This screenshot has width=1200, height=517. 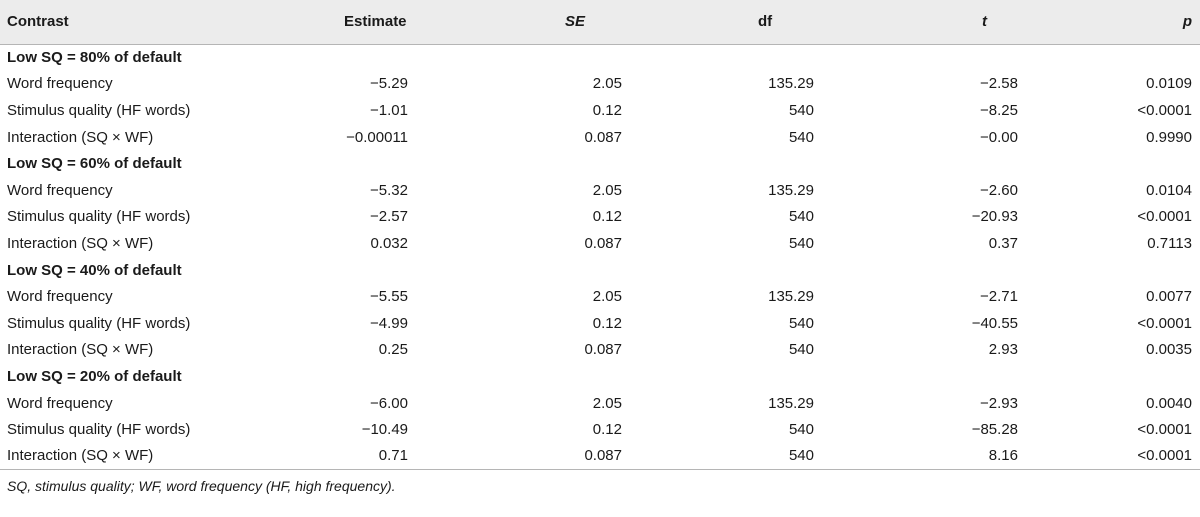 I want to click on cell-t: −2.71, so click(x=999, y=297).